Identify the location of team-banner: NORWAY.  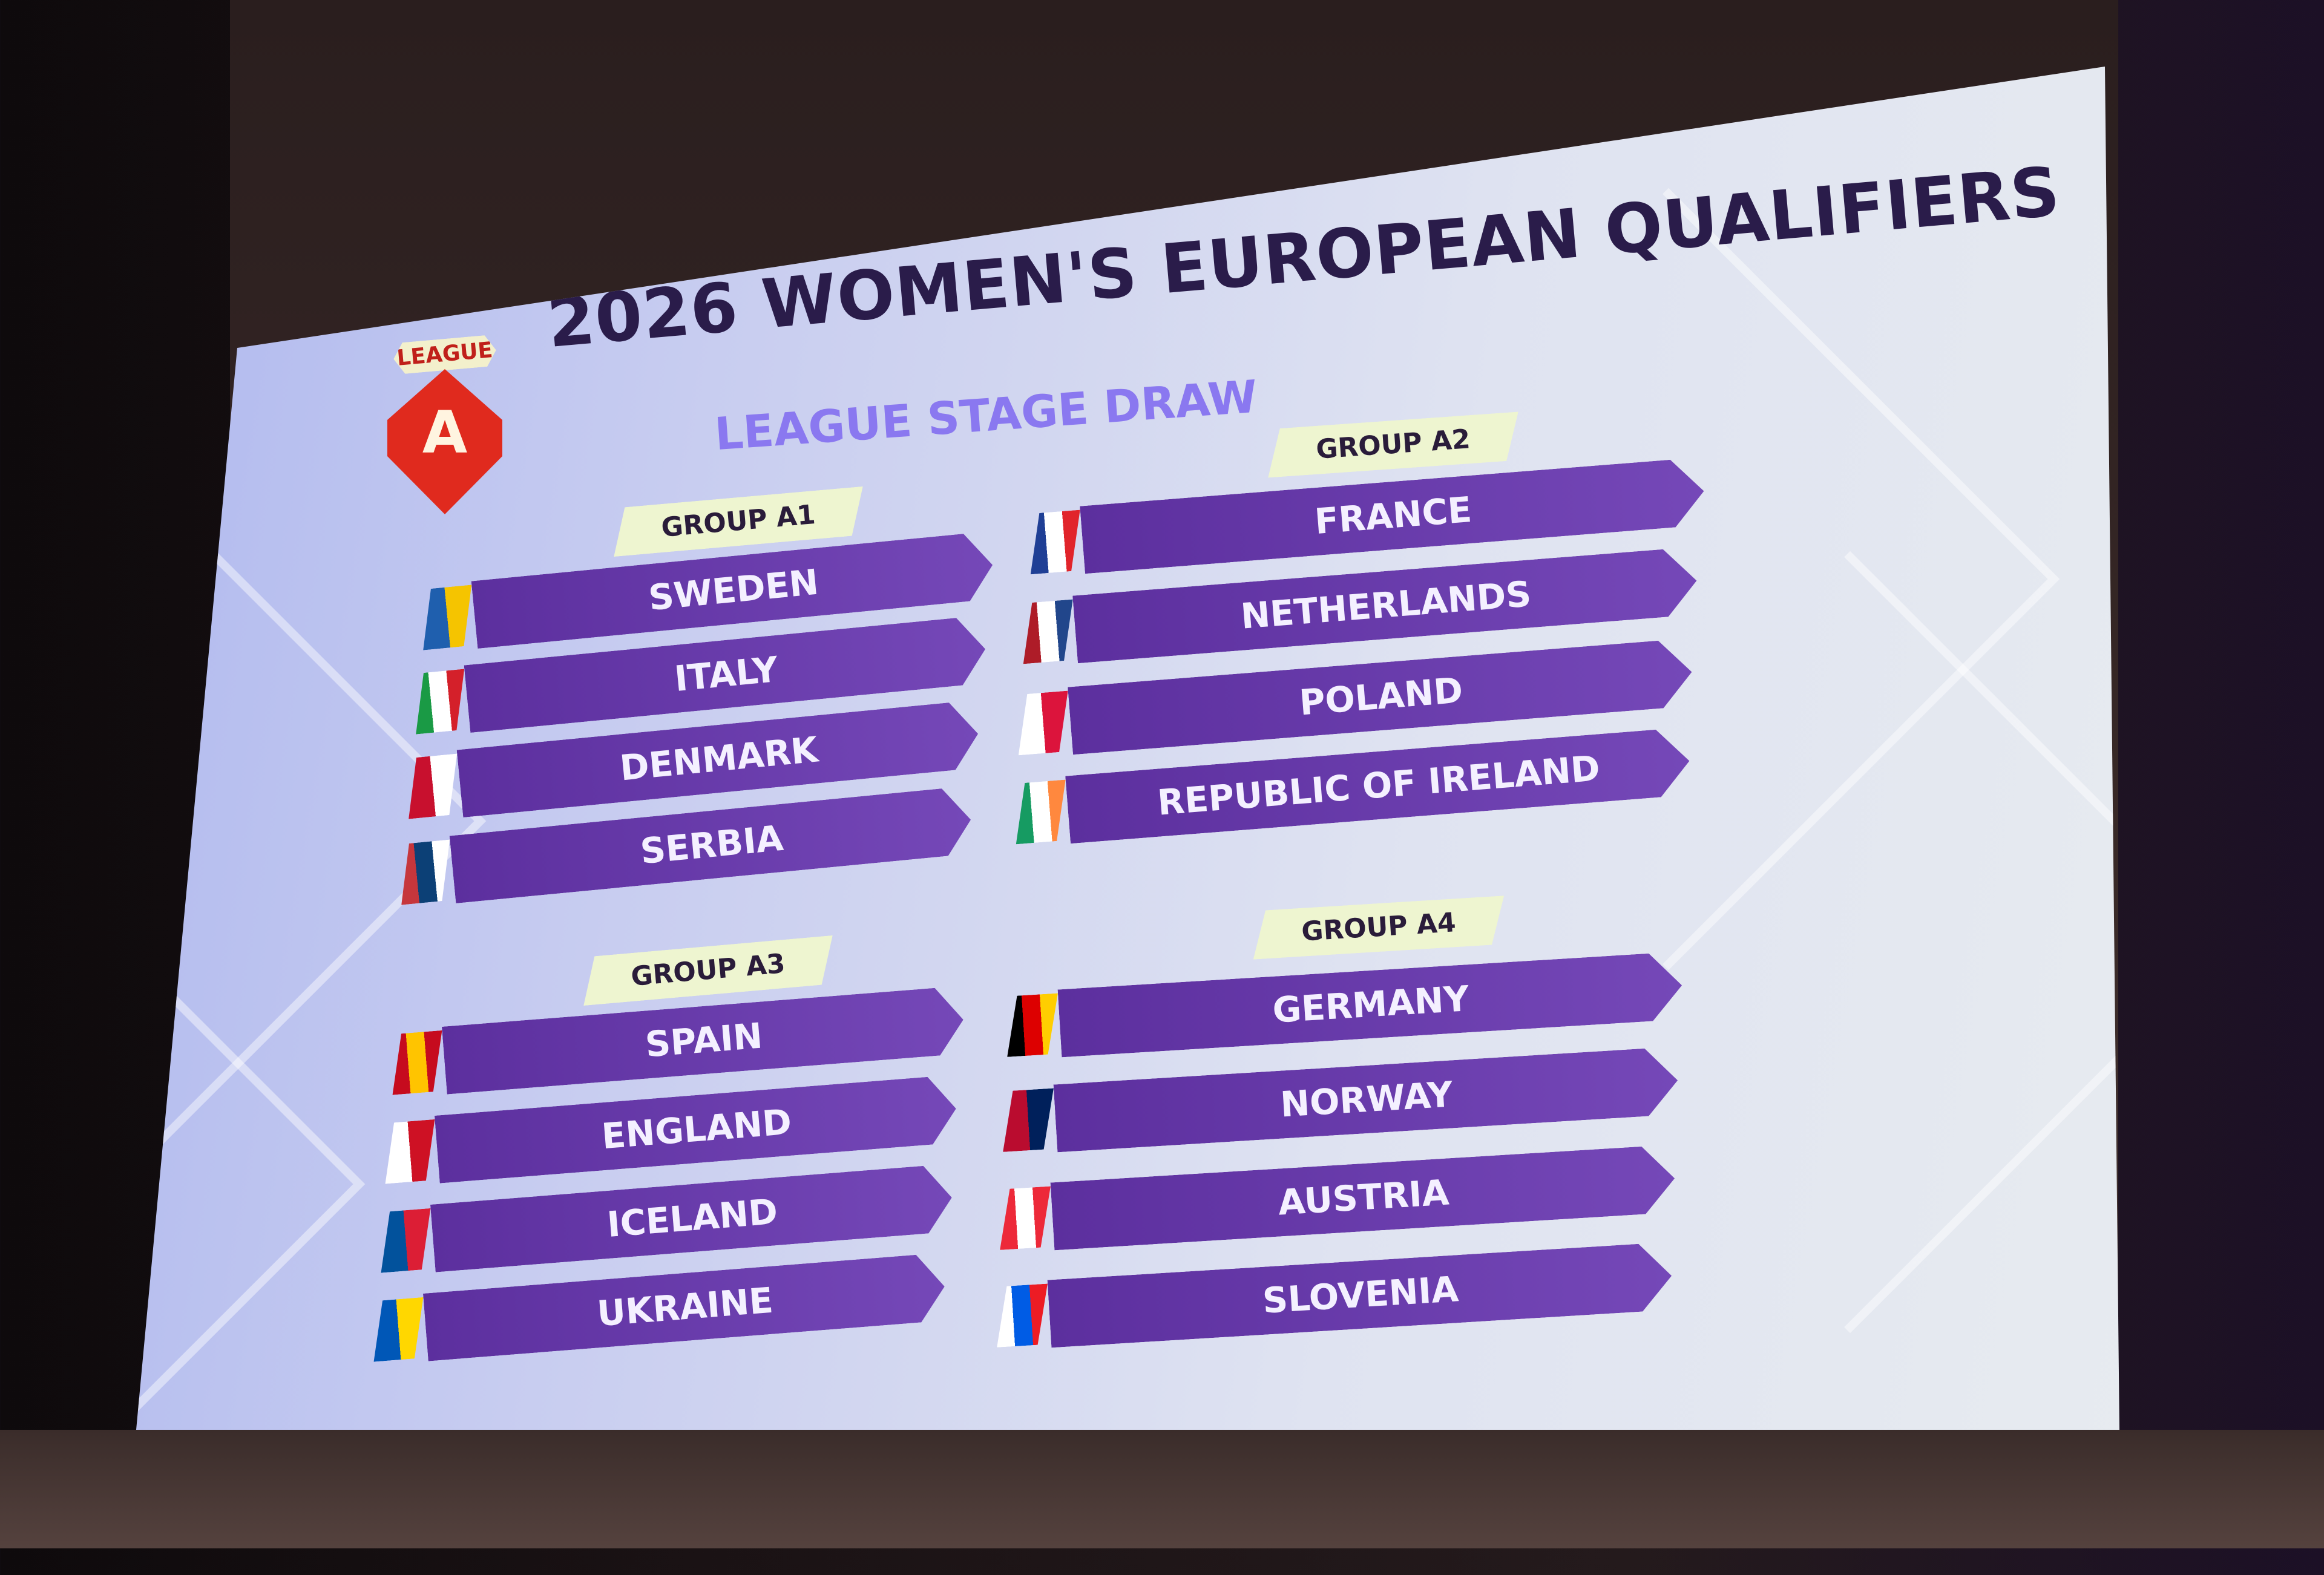
(1367, 1100).